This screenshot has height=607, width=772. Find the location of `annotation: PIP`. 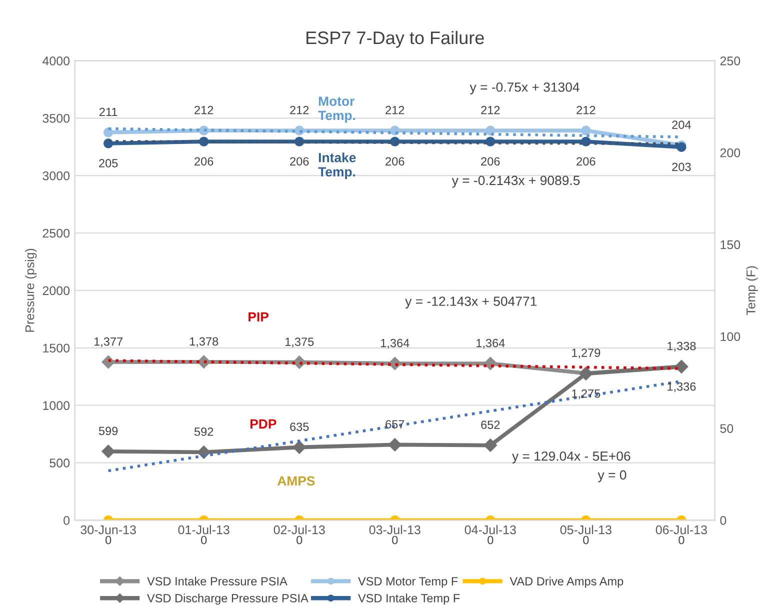

annotation: PIP is located at coordinates (258, 317).